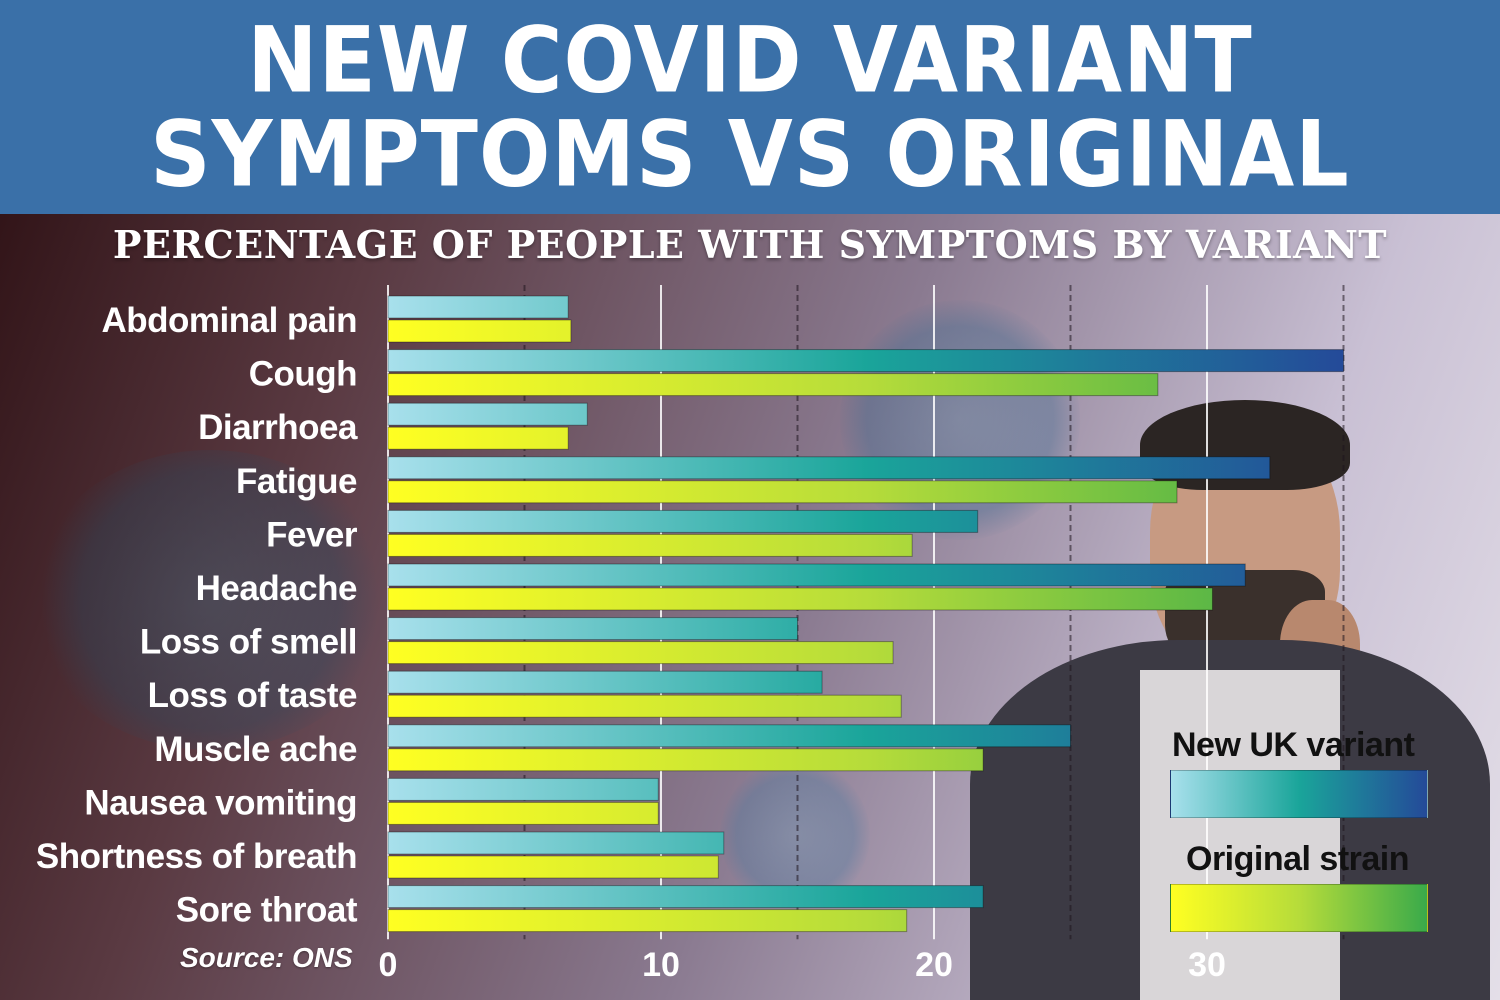 The height and width of the screenshot is (1000, 1500). Describe the element at coordinates (252, 695) in the screenshot. I see `category-label: Loss of taste` at that location.